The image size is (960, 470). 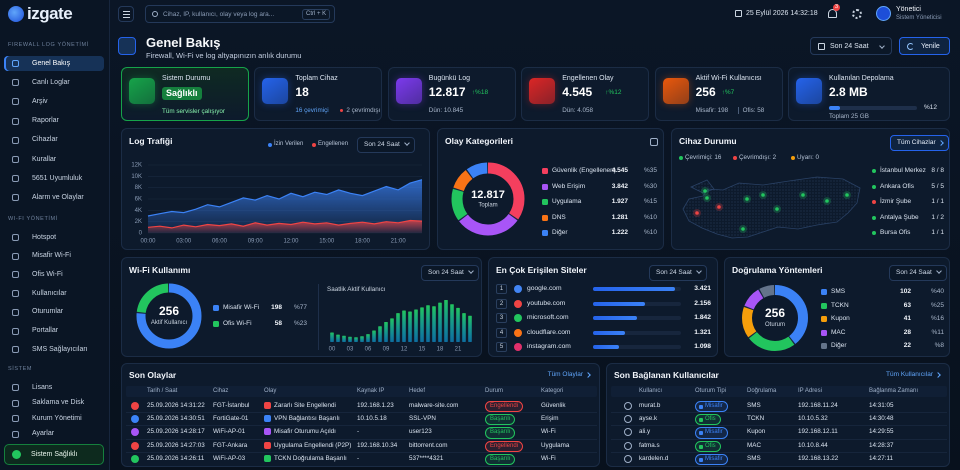 I want to click on row-icon, so click(x=135, y=406).